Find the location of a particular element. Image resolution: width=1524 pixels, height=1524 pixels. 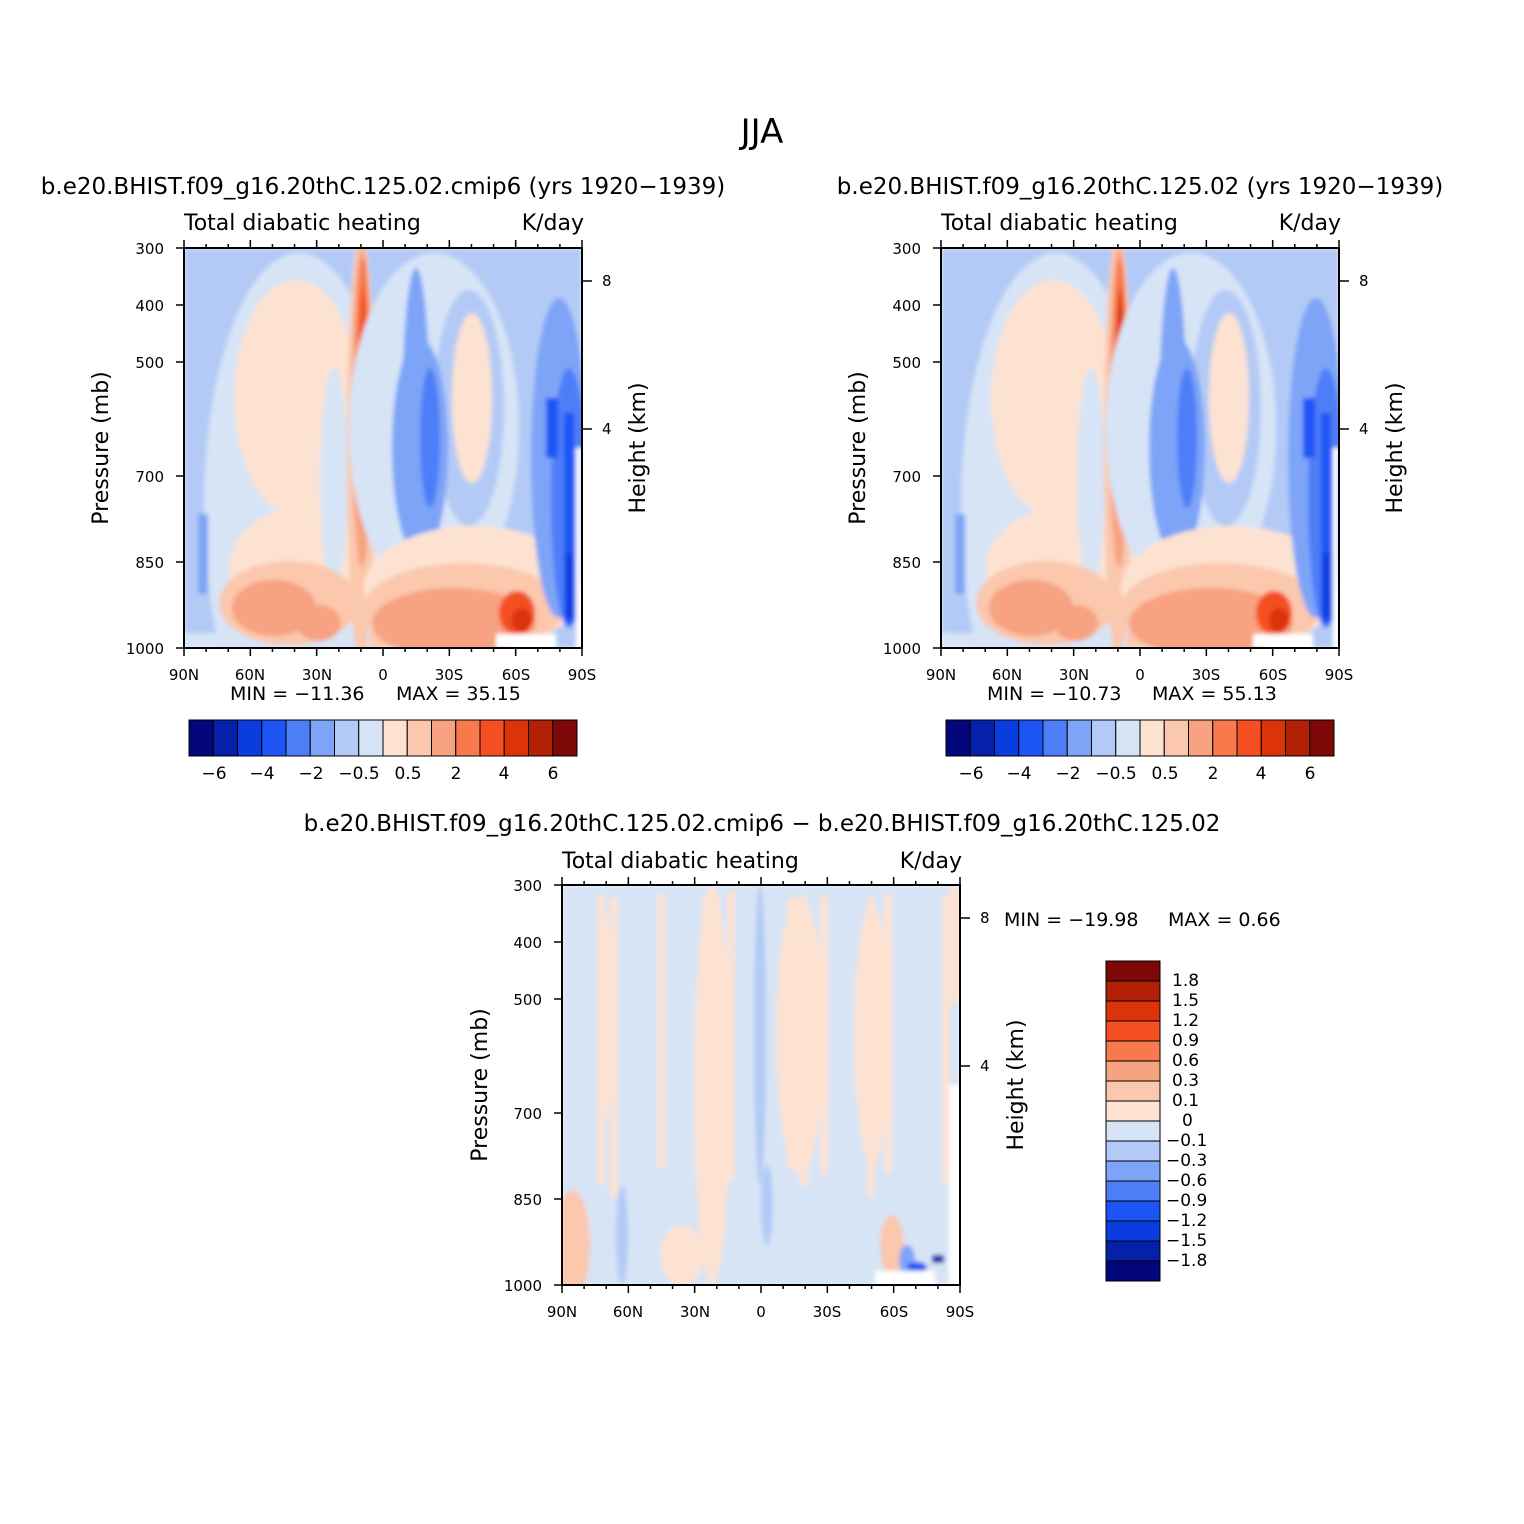

svg-text: 1.8 is located at coordinates (1185, 981).